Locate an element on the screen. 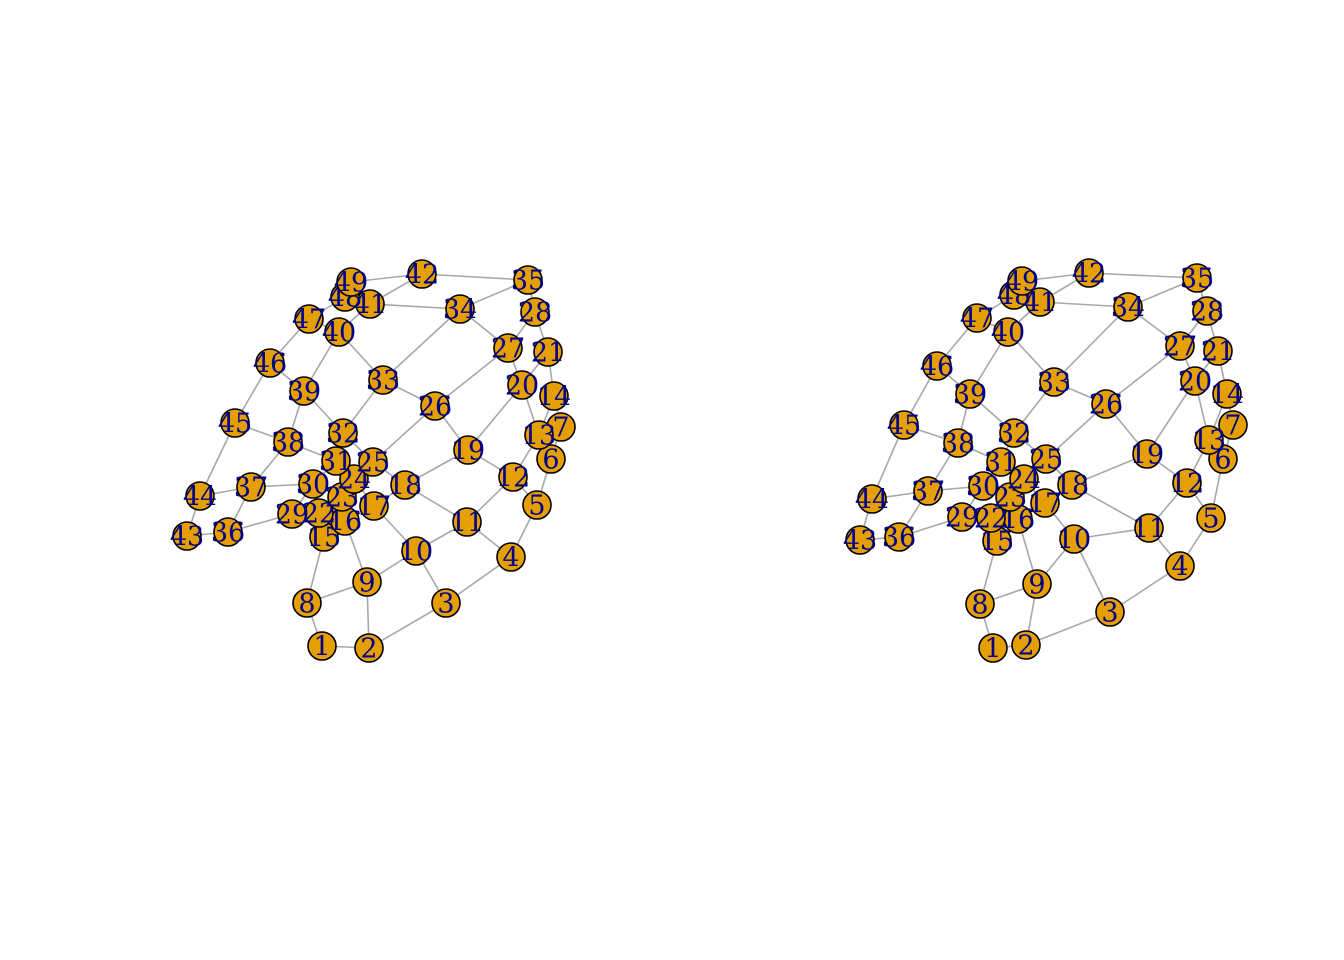 This screenshot has height=960, width=1344. node-4: 4 is located at coordinates (1180, 567).